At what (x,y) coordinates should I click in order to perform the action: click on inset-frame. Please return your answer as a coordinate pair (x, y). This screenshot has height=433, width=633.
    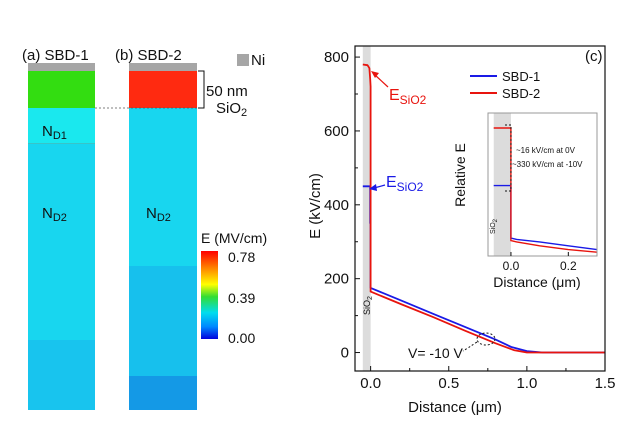
    Looking at the image, I should click on (542, 184).